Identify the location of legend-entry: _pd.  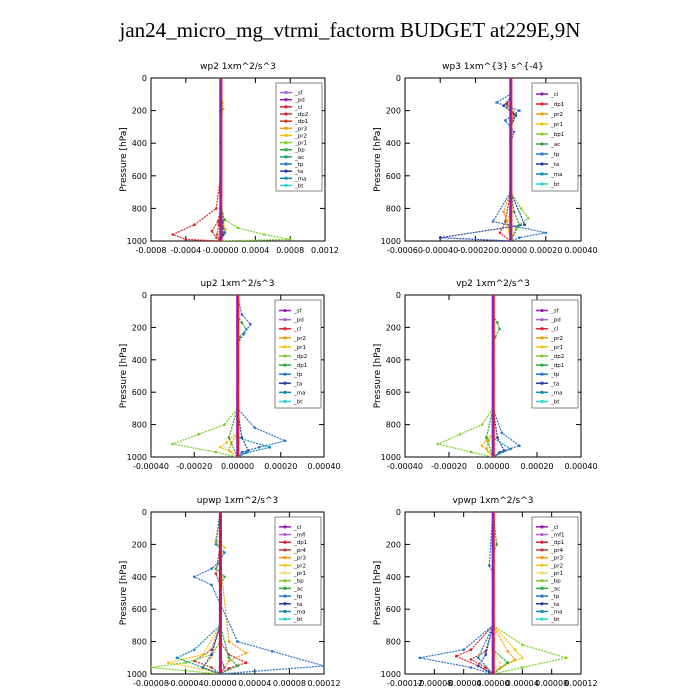
(298, 321).